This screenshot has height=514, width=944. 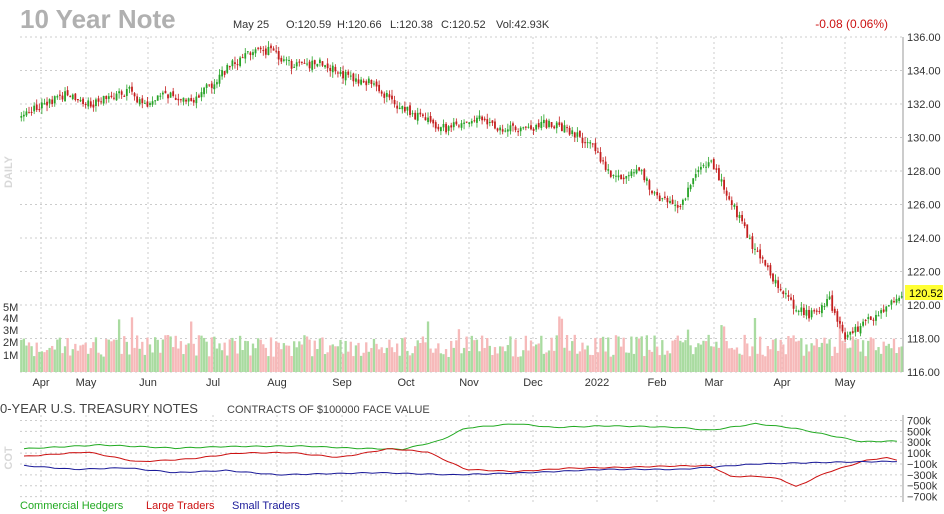 What do you see at coordinates (919, 432) in the screenshot?
I see `cot-tick-label: 500k` at bounding box center [919, 432].